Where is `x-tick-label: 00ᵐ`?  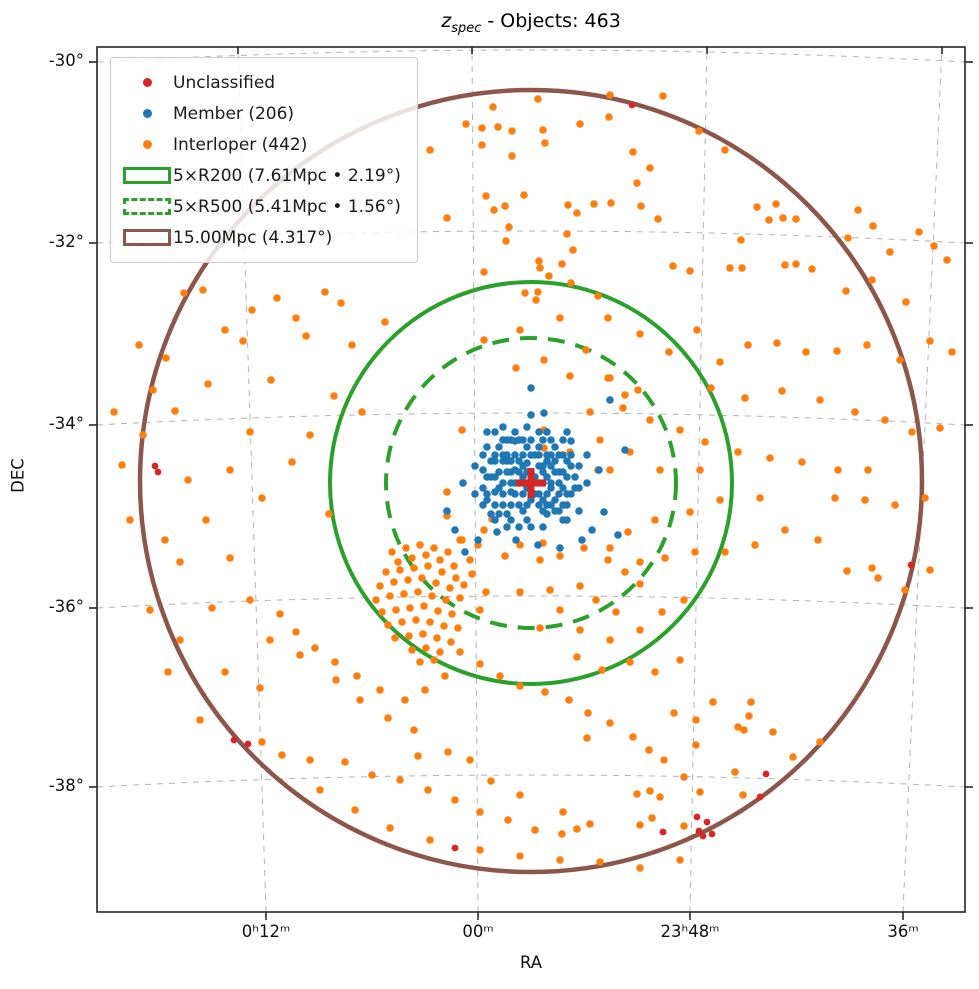 x-tick-label: 00ᵐ is located at coordinates (478, 931).